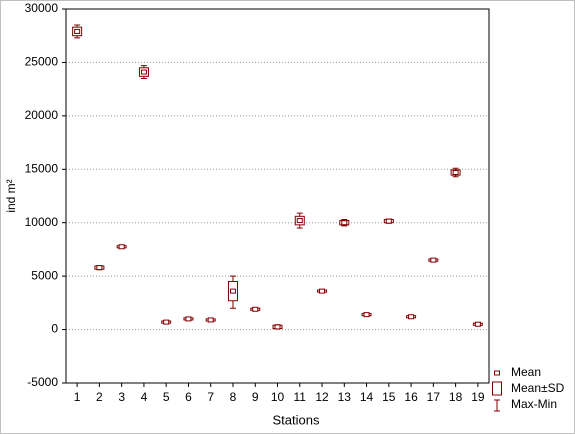  What do you see at coordinates (255, 397) in the screenshot?
I see `x-tick-label: 9` at bounding box center [255, 397].